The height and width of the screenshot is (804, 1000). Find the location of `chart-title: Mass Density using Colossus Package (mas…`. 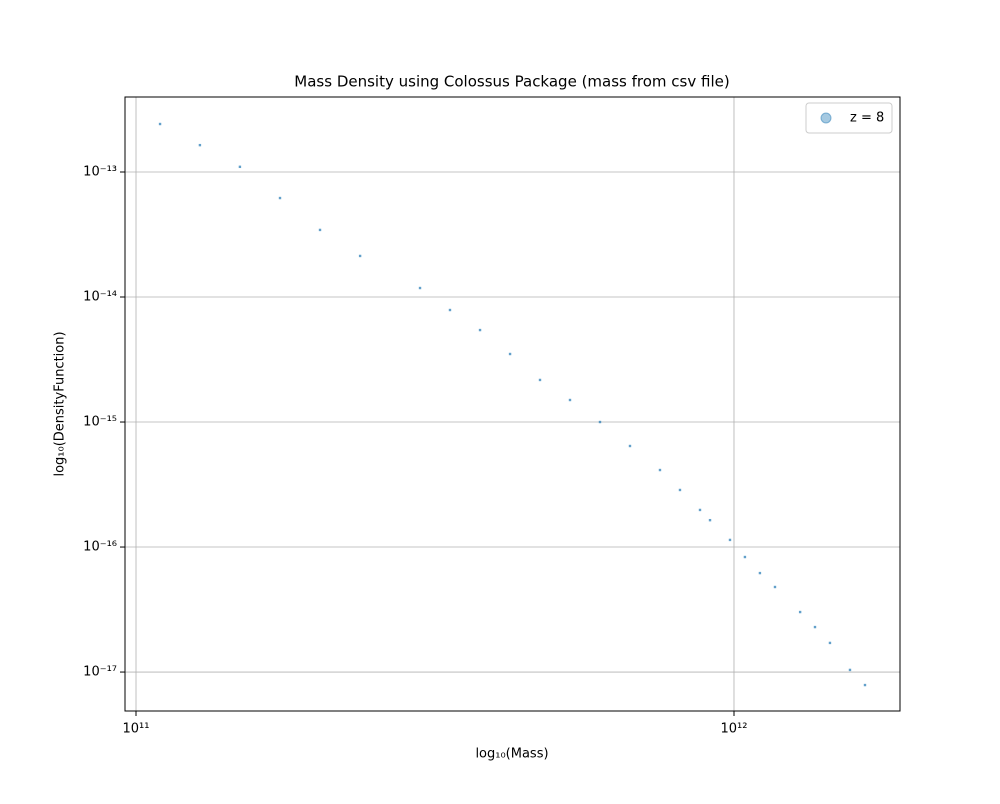

chart-title: Mass Density using Colossus Package (mas… is located at coordinates (511, 82).